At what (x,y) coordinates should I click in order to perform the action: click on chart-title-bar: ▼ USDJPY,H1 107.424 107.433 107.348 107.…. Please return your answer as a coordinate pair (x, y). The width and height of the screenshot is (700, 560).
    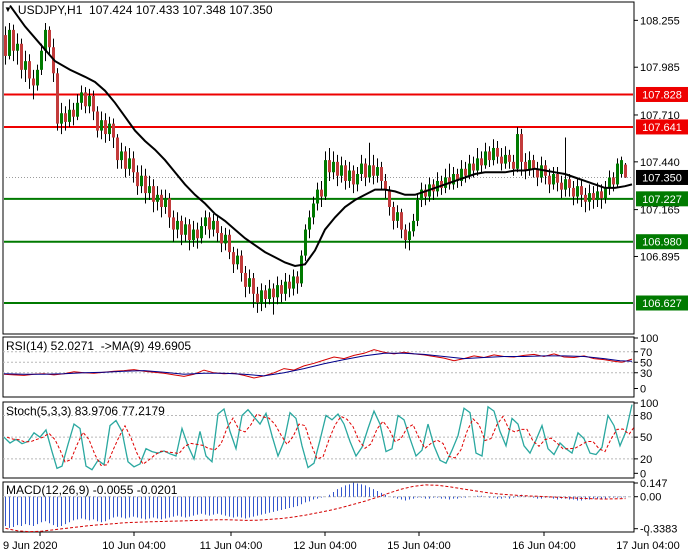
    Looking at the image, I should click on (138, 10).